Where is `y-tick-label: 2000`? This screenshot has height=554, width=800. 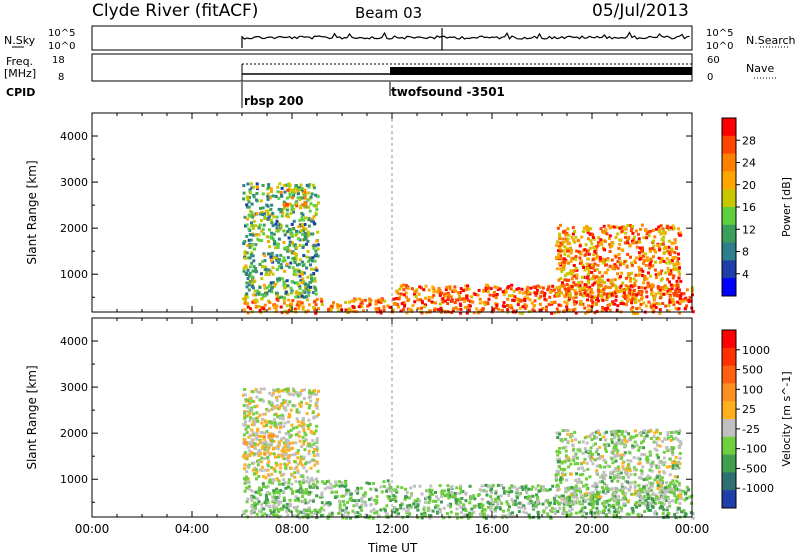 y-tick-label: 2000 is located at coordinates (74, 228).